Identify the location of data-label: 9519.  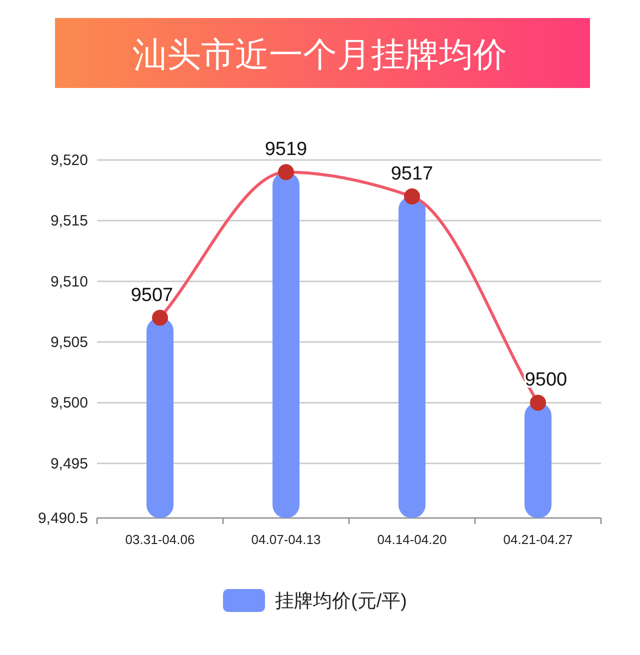
(286, 149).